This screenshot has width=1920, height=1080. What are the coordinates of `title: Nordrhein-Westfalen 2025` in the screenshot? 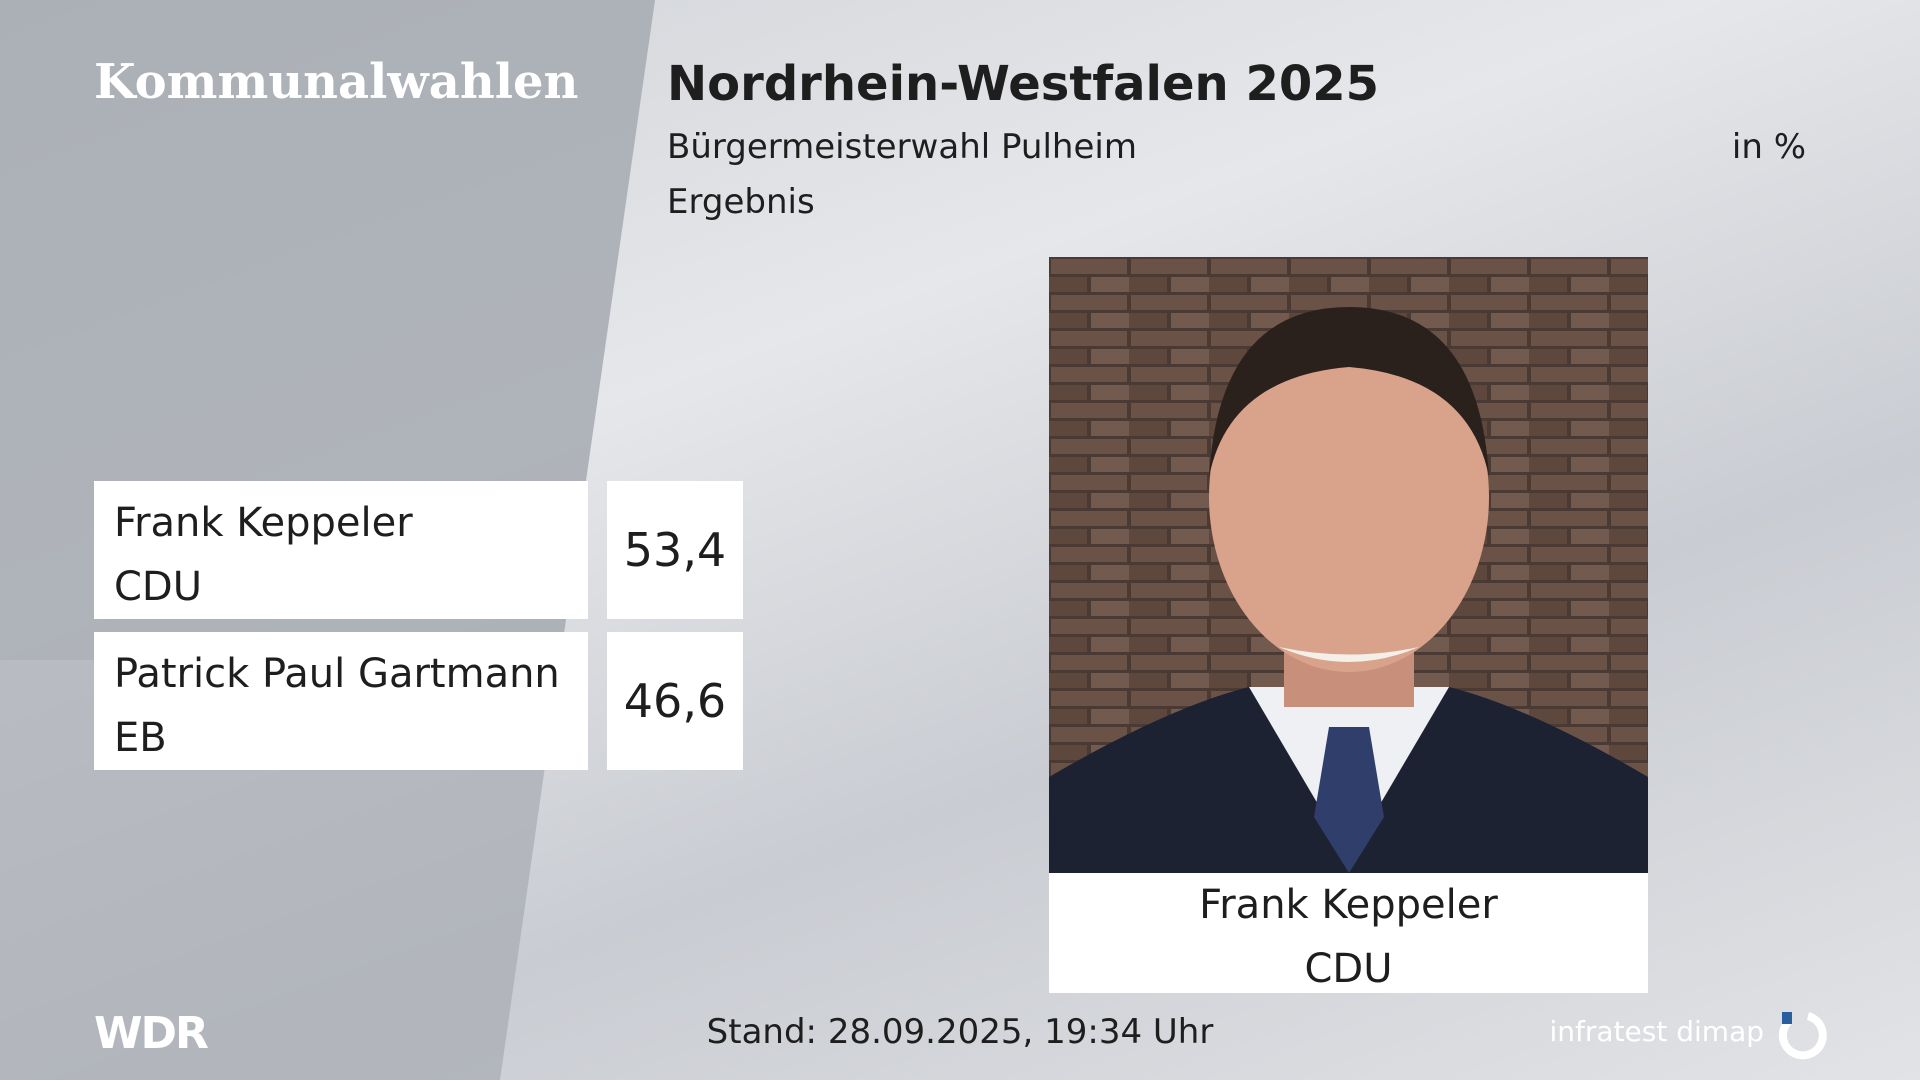 It's located at (1023, 84).